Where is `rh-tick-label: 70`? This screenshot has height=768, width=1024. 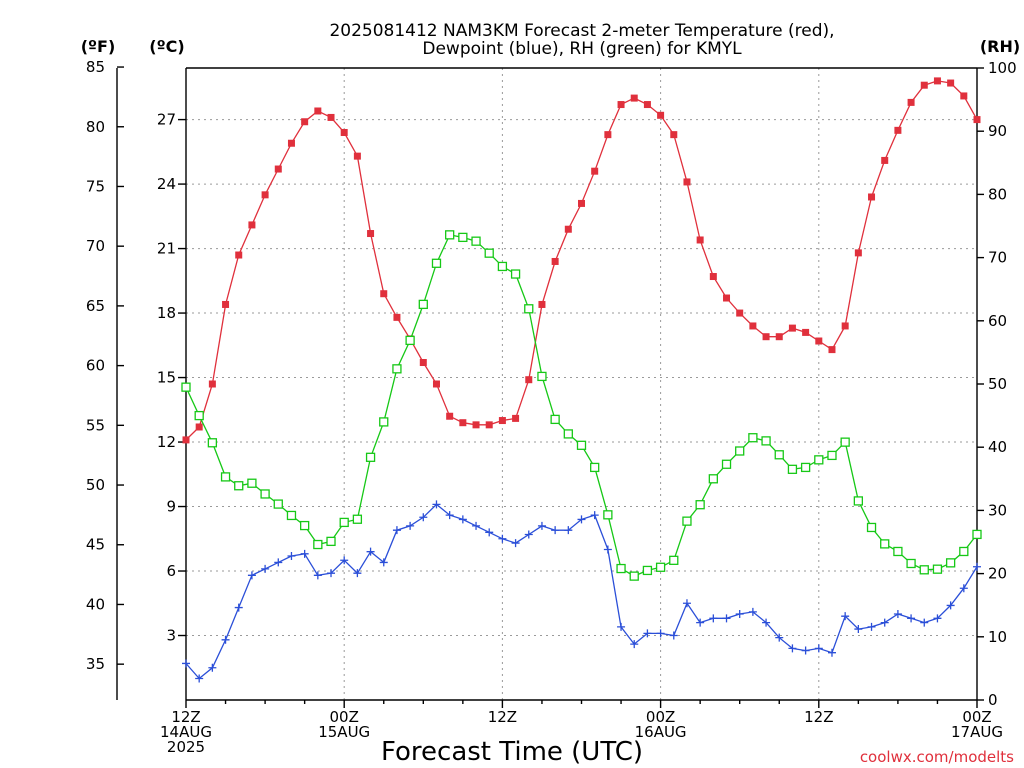 rh-tick-label: 70 is located at coordinates (997, 258).